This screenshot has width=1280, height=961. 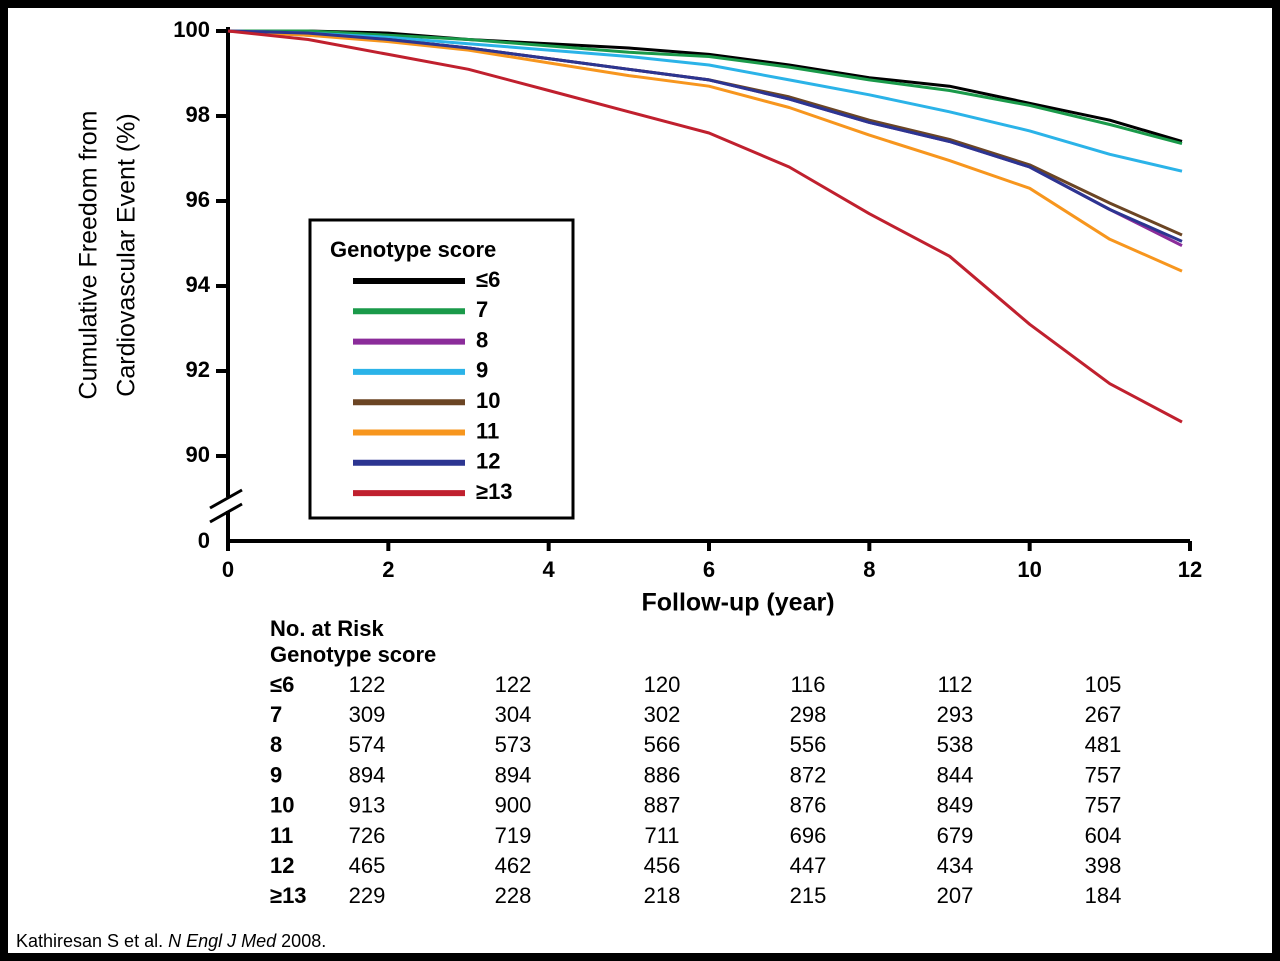 I want to click on risk-row-label: 11, so click(x=281, y=835).